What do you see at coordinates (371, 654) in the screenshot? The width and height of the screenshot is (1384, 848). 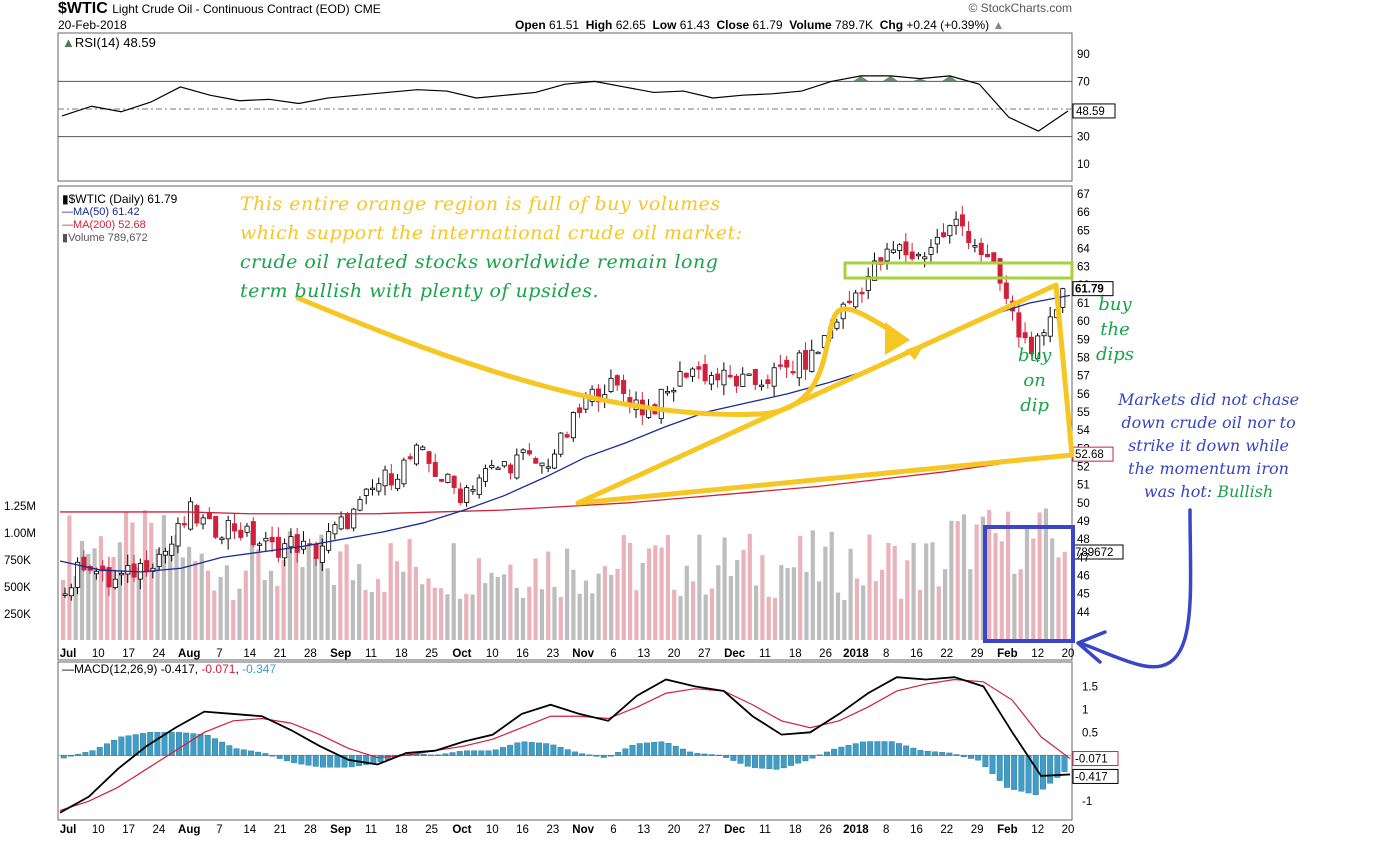 I see `x-axis-label: 11` at bounding box center [371, 654].